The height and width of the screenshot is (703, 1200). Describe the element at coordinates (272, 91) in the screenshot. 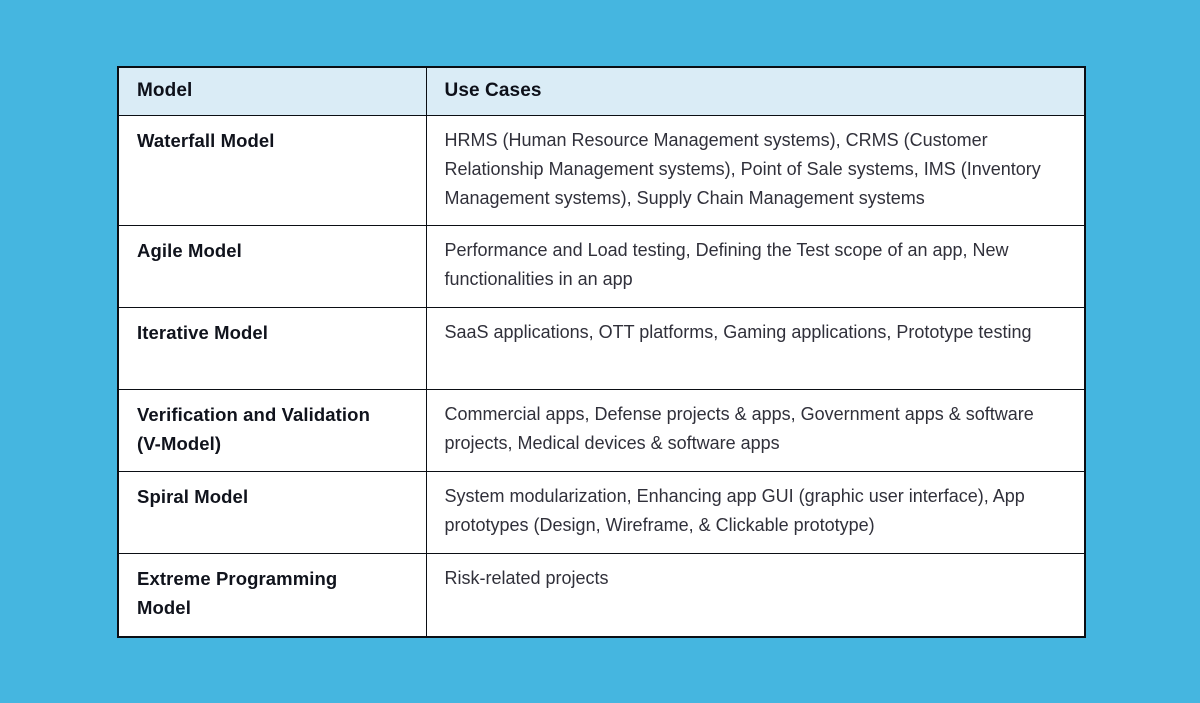

I see `column-header-model: Model` at that location.